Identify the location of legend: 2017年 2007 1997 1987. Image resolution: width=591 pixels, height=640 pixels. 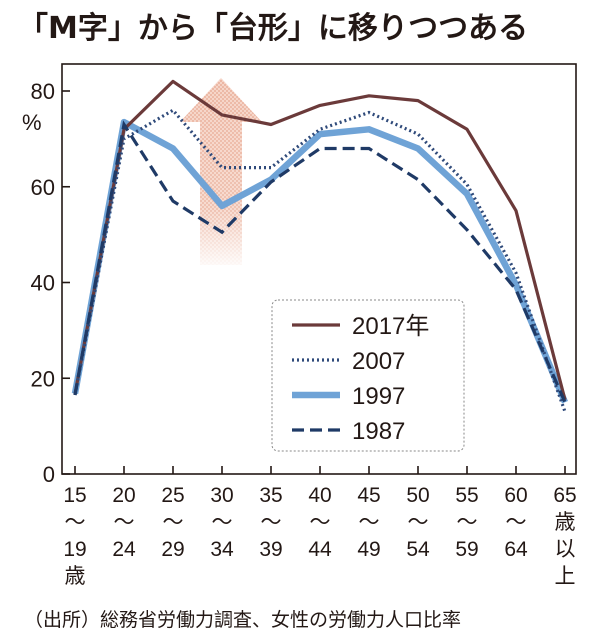
(368, 375).